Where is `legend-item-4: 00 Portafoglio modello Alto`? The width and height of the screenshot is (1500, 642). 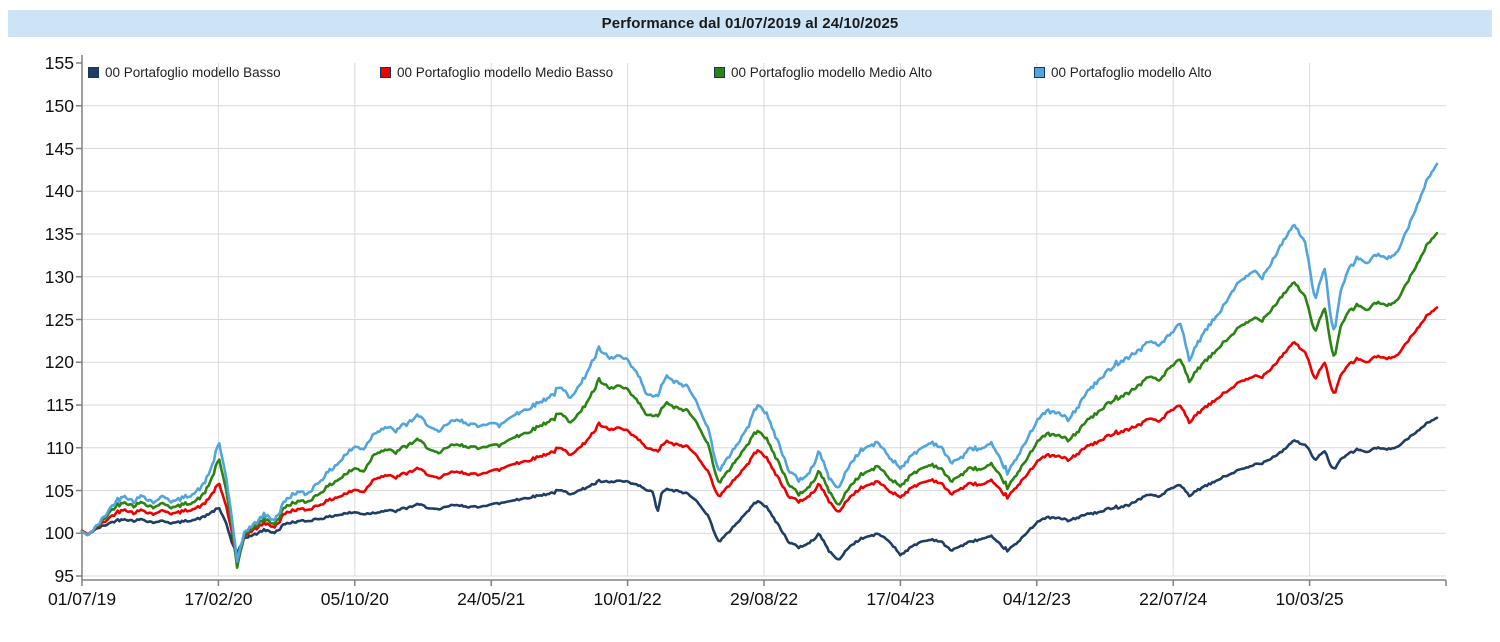
legend-item-4: 00 Portafoglio modello Alto is located at coordinates (1123, 72).